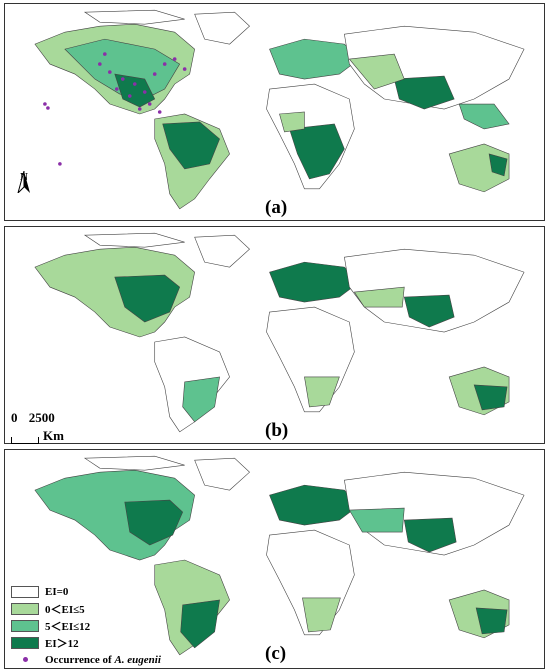 This screenshot has height=672, width=550. I want to click on legend-item: EI=0, so click(86, 591).